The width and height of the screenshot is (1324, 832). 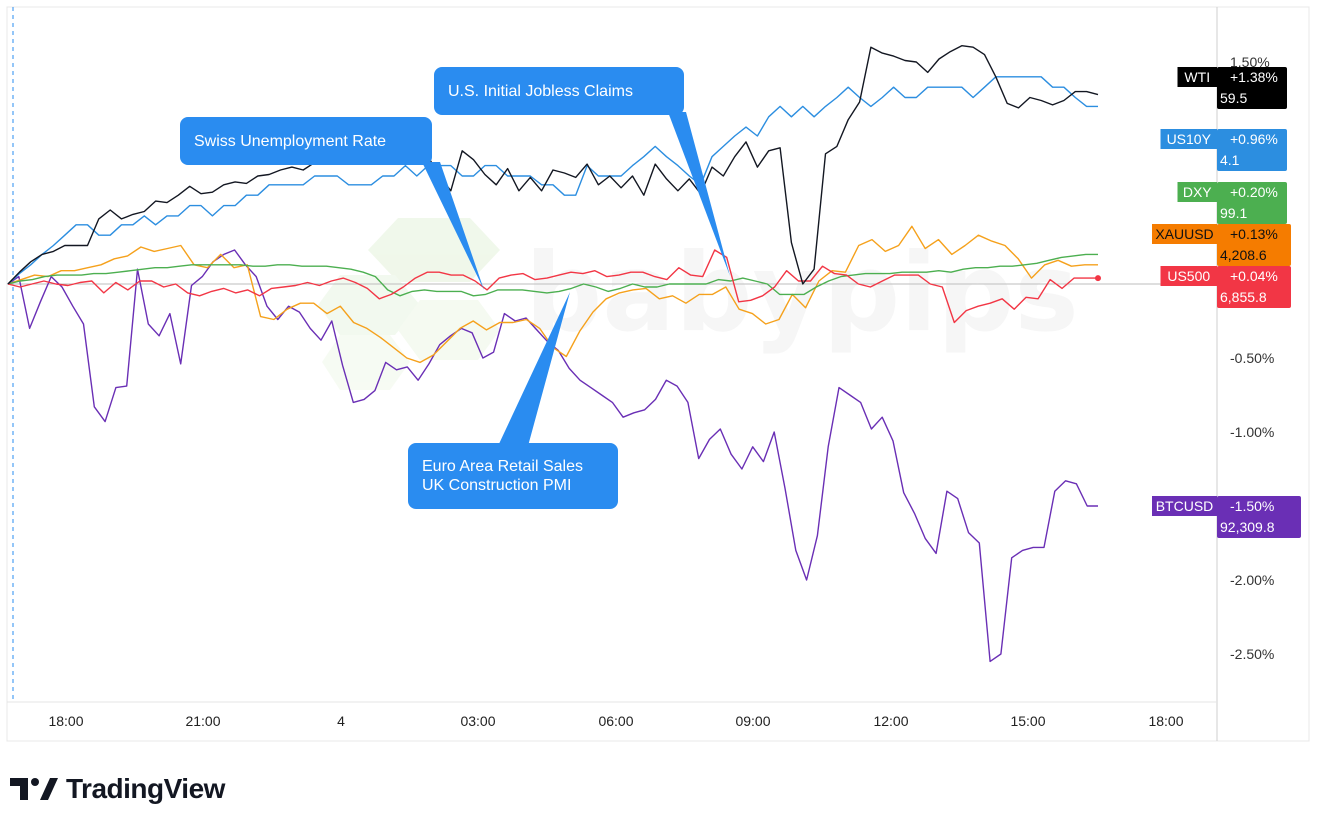 I want to click on price-label-us10y: US10Y +0.96% 4.1, so click(x=1223, y=150).